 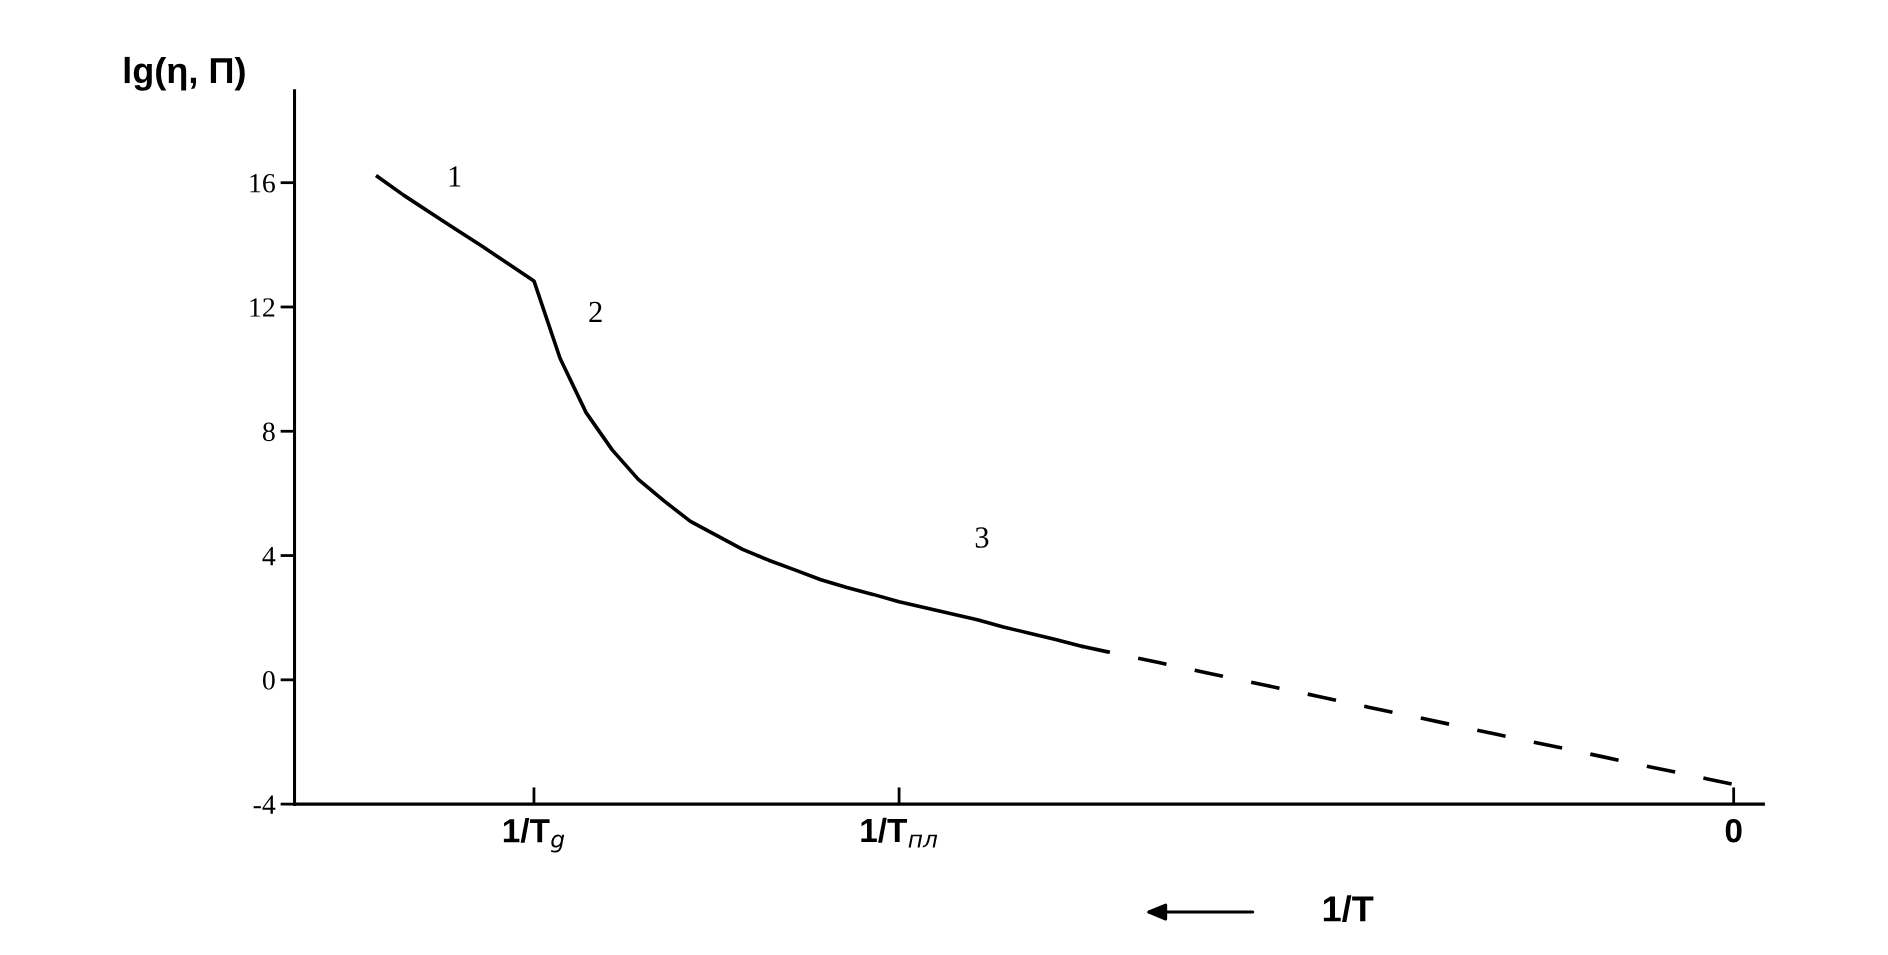 What do you see at coordinates (455, 176) in the screenshot?
I see `annotation: 1` at bounding box center [455, 176].